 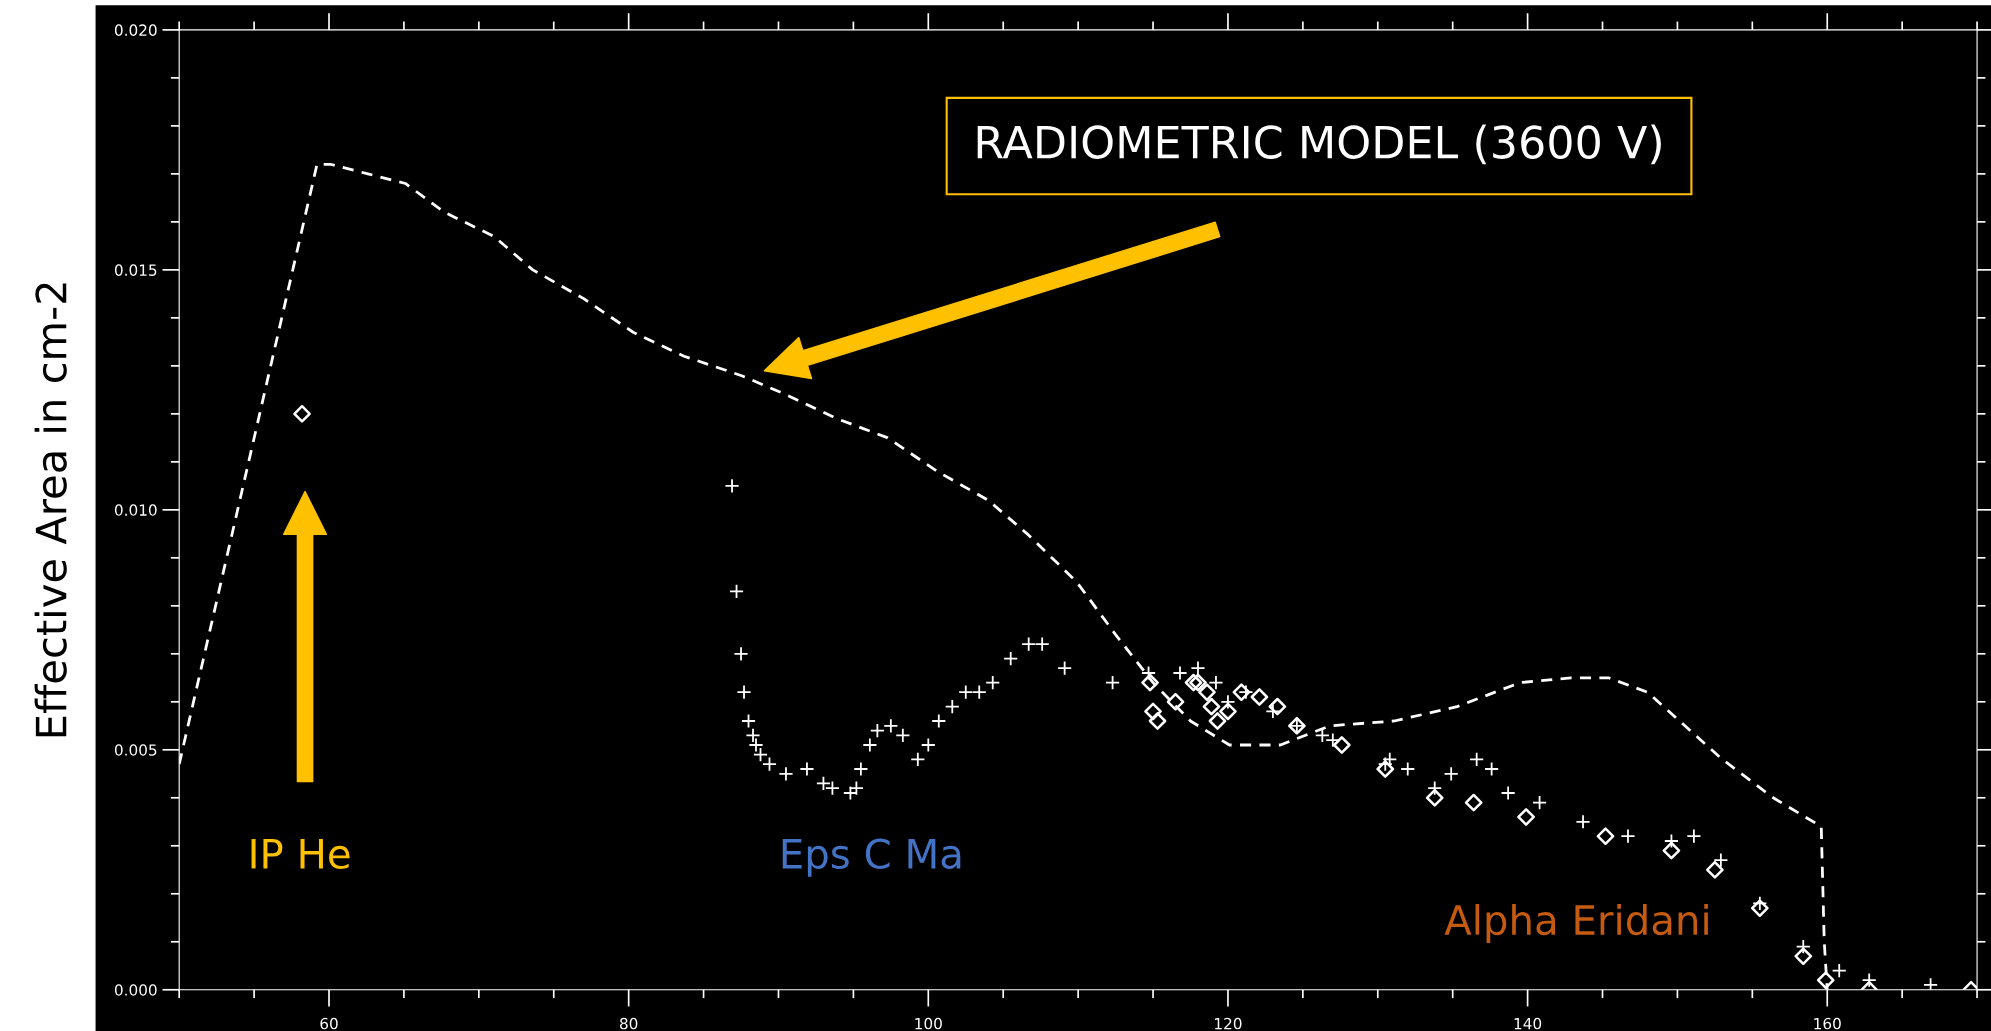 What do you see at coordinates (329, 1023) in the screenshot?
I see `x-tick-label: 60` at bounding box center [329, 1023].